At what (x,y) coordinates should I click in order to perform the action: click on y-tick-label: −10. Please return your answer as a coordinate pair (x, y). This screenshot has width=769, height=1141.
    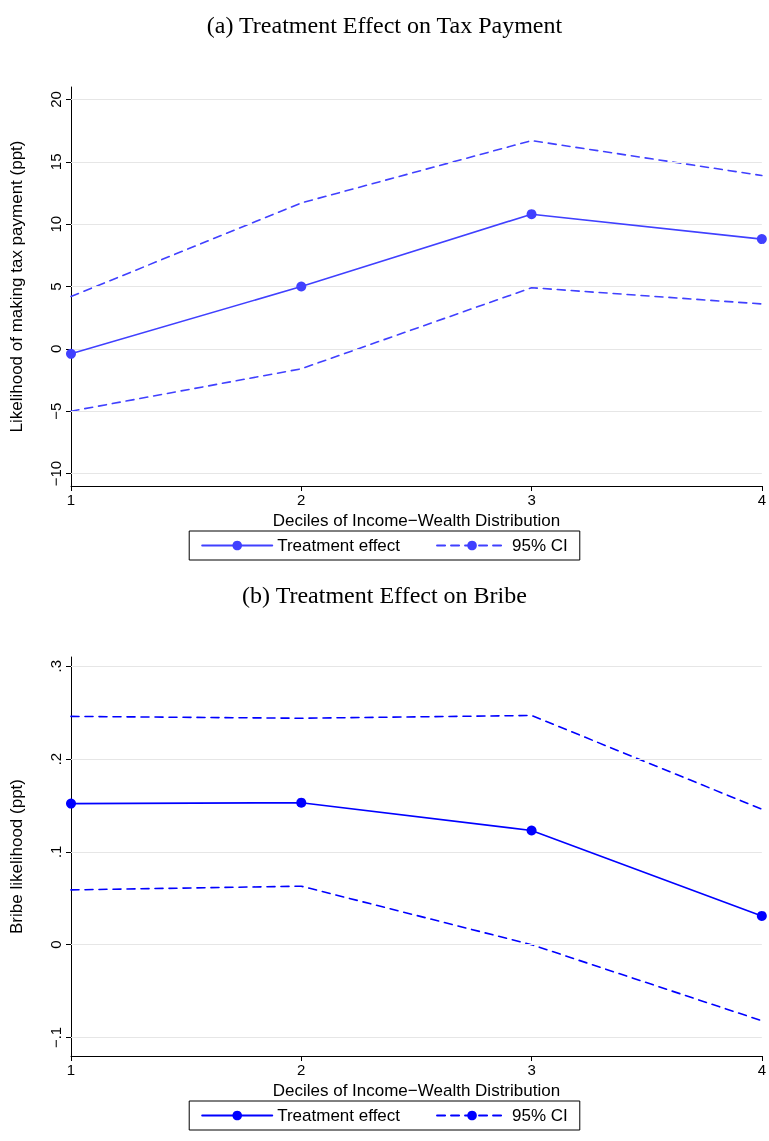
    Looking at the image, I should click on (55, 473).